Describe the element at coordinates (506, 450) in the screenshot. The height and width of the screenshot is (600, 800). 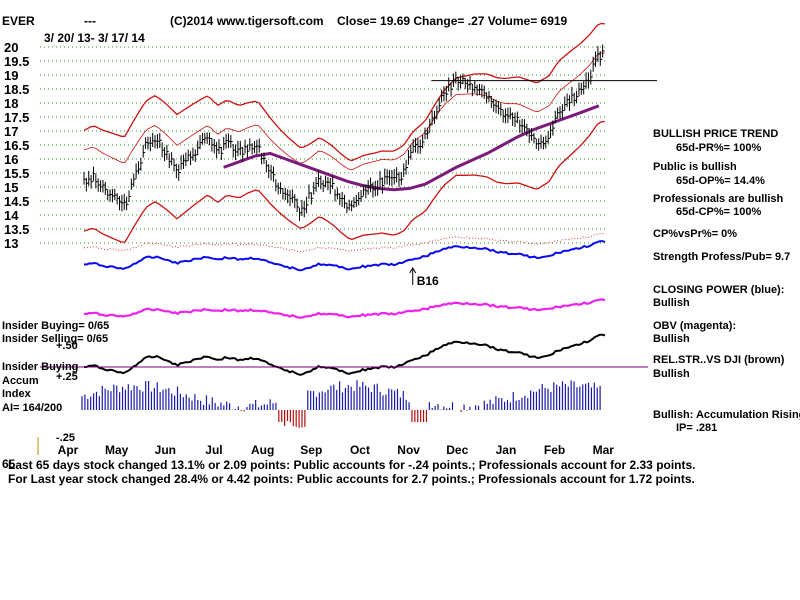
I see `month-tick-label: Jan` at that location.